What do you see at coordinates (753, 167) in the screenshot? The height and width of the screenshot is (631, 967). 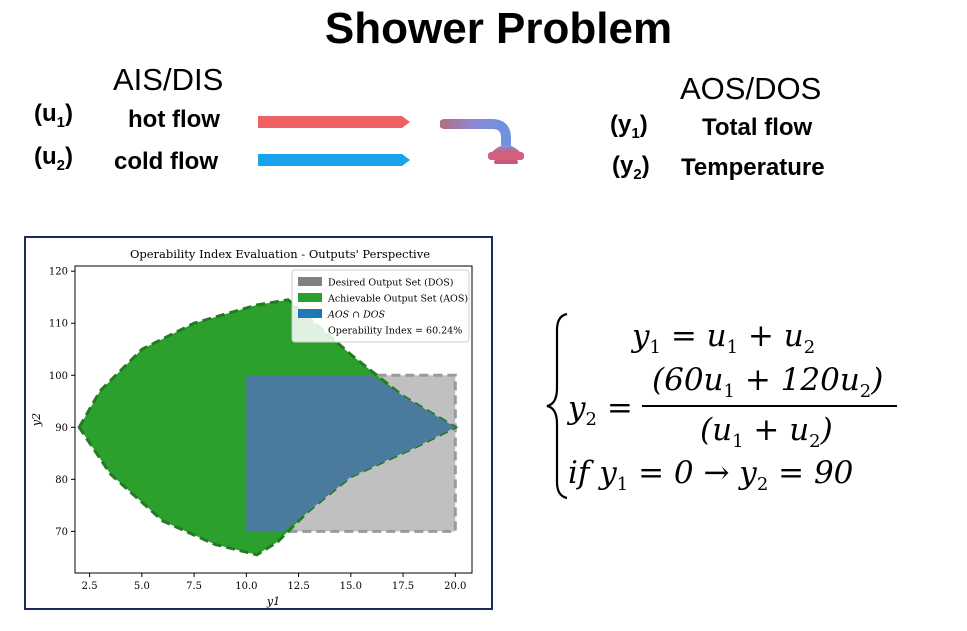 I see `output-label-temperature: Temperature` at bounding box center [753, 167].